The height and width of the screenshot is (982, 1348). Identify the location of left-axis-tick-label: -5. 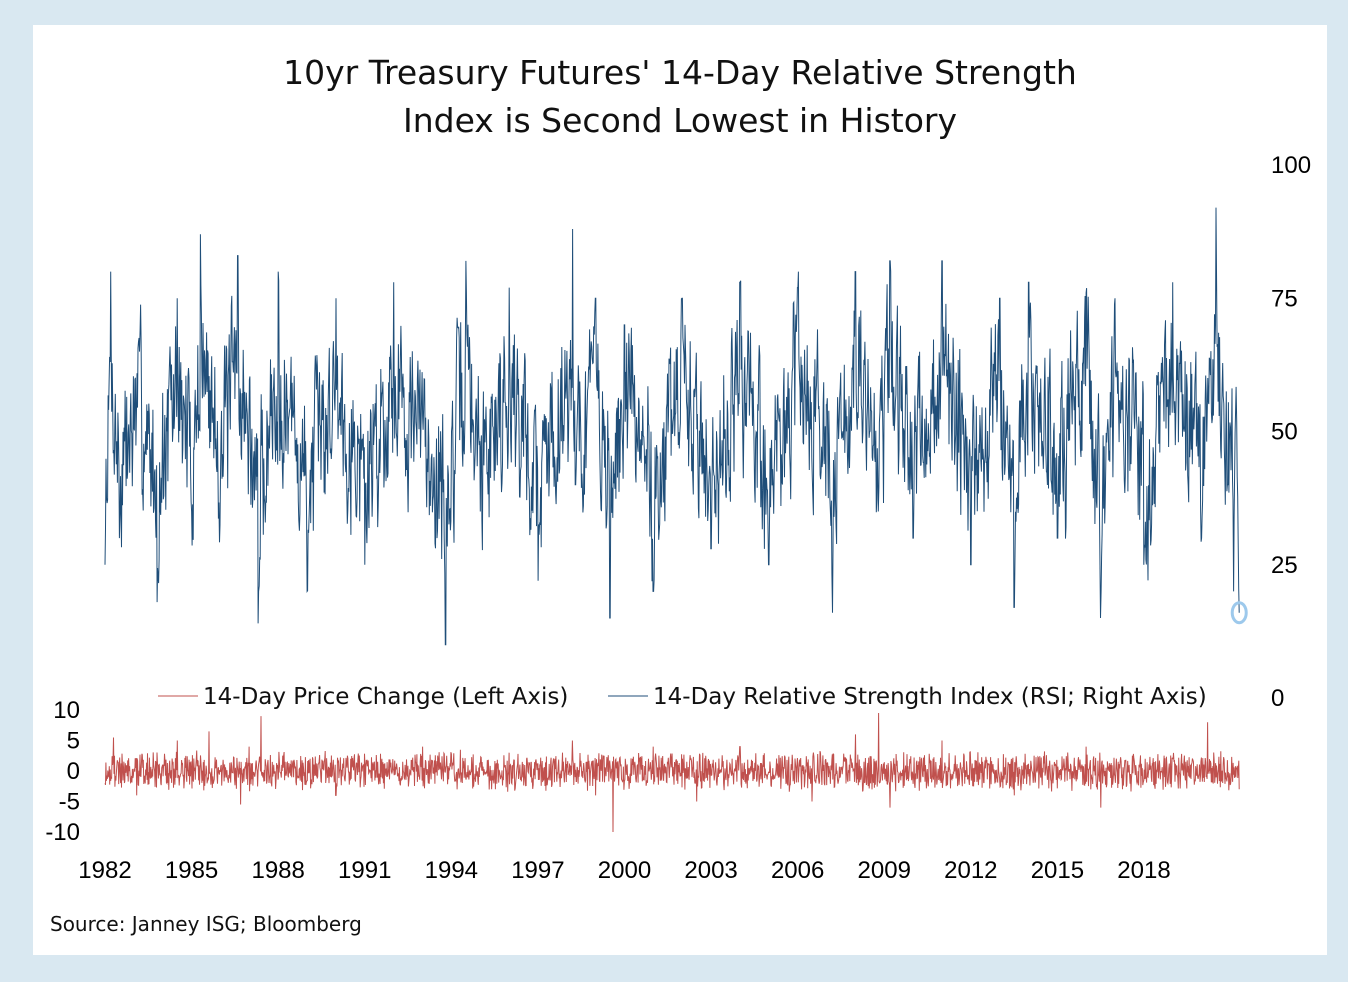
(69, 802).